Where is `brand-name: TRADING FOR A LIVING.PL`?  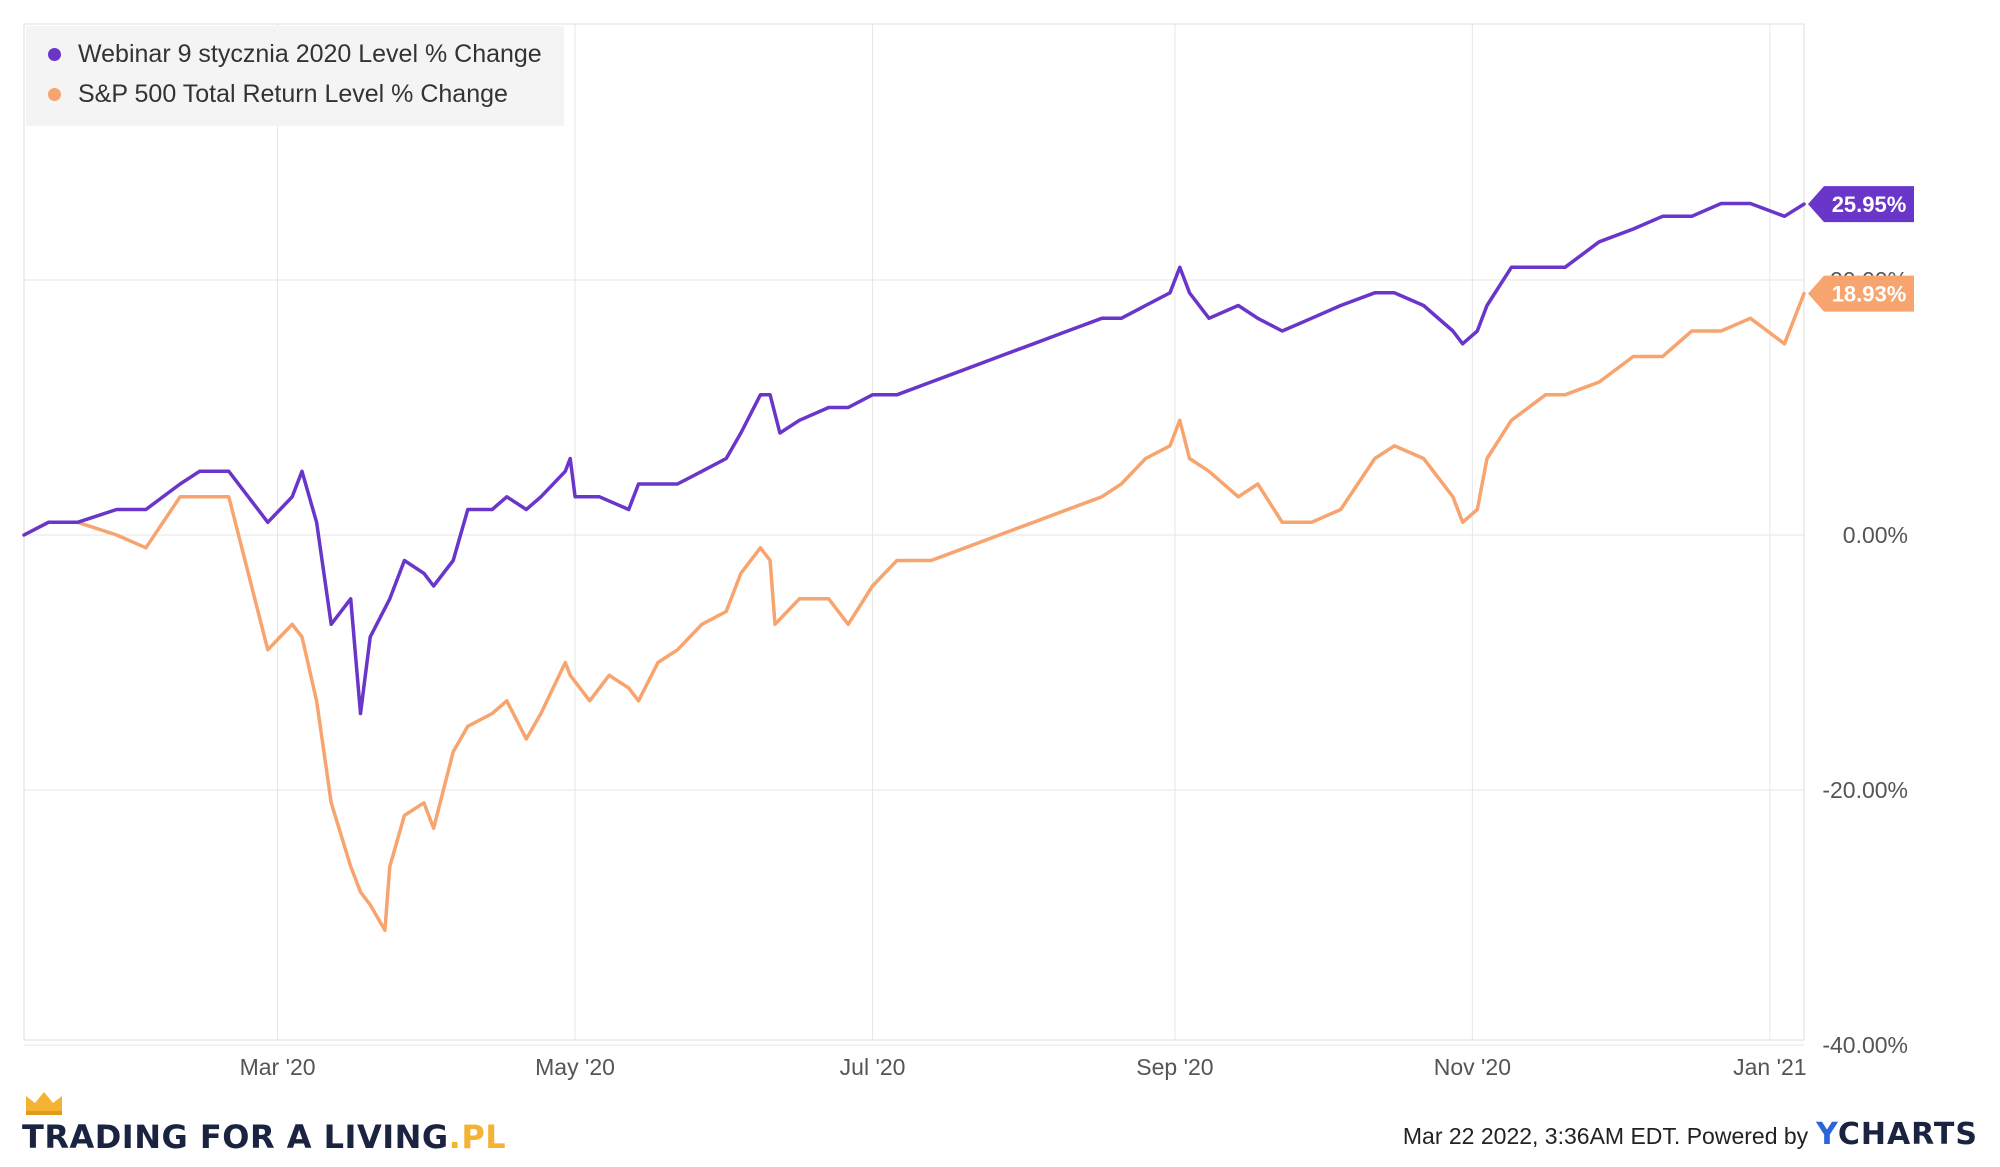
brand-name: TRADING FOR A LIVING.PL is located at coordinates (264, 1137).